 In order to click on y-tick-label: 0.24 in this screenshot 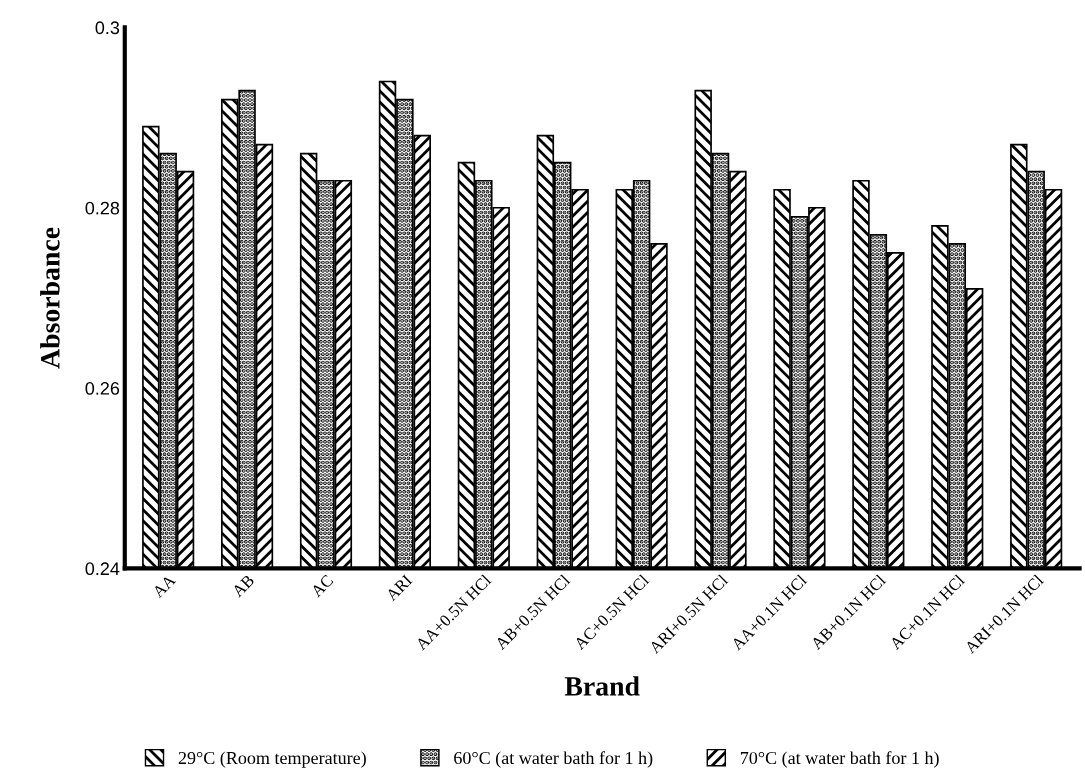, I will do `click(102, 569)`.